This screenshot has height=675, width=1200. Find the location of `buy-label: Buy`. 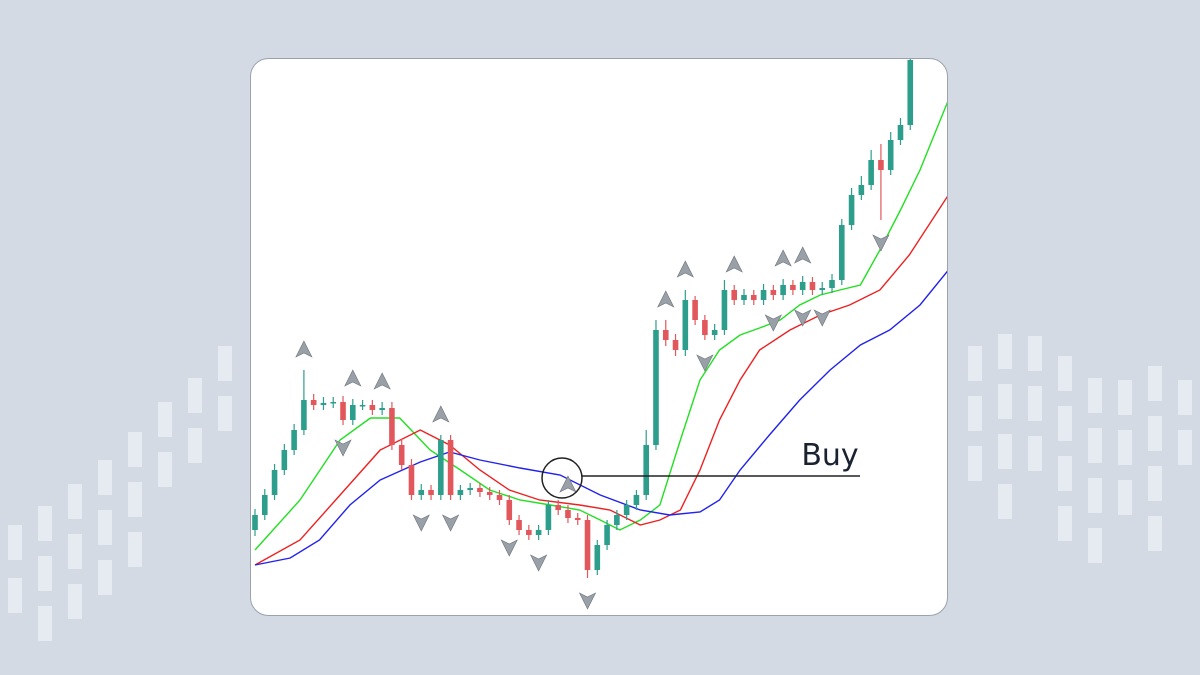

buy-label: Buy is located at coordinates (829, 455).